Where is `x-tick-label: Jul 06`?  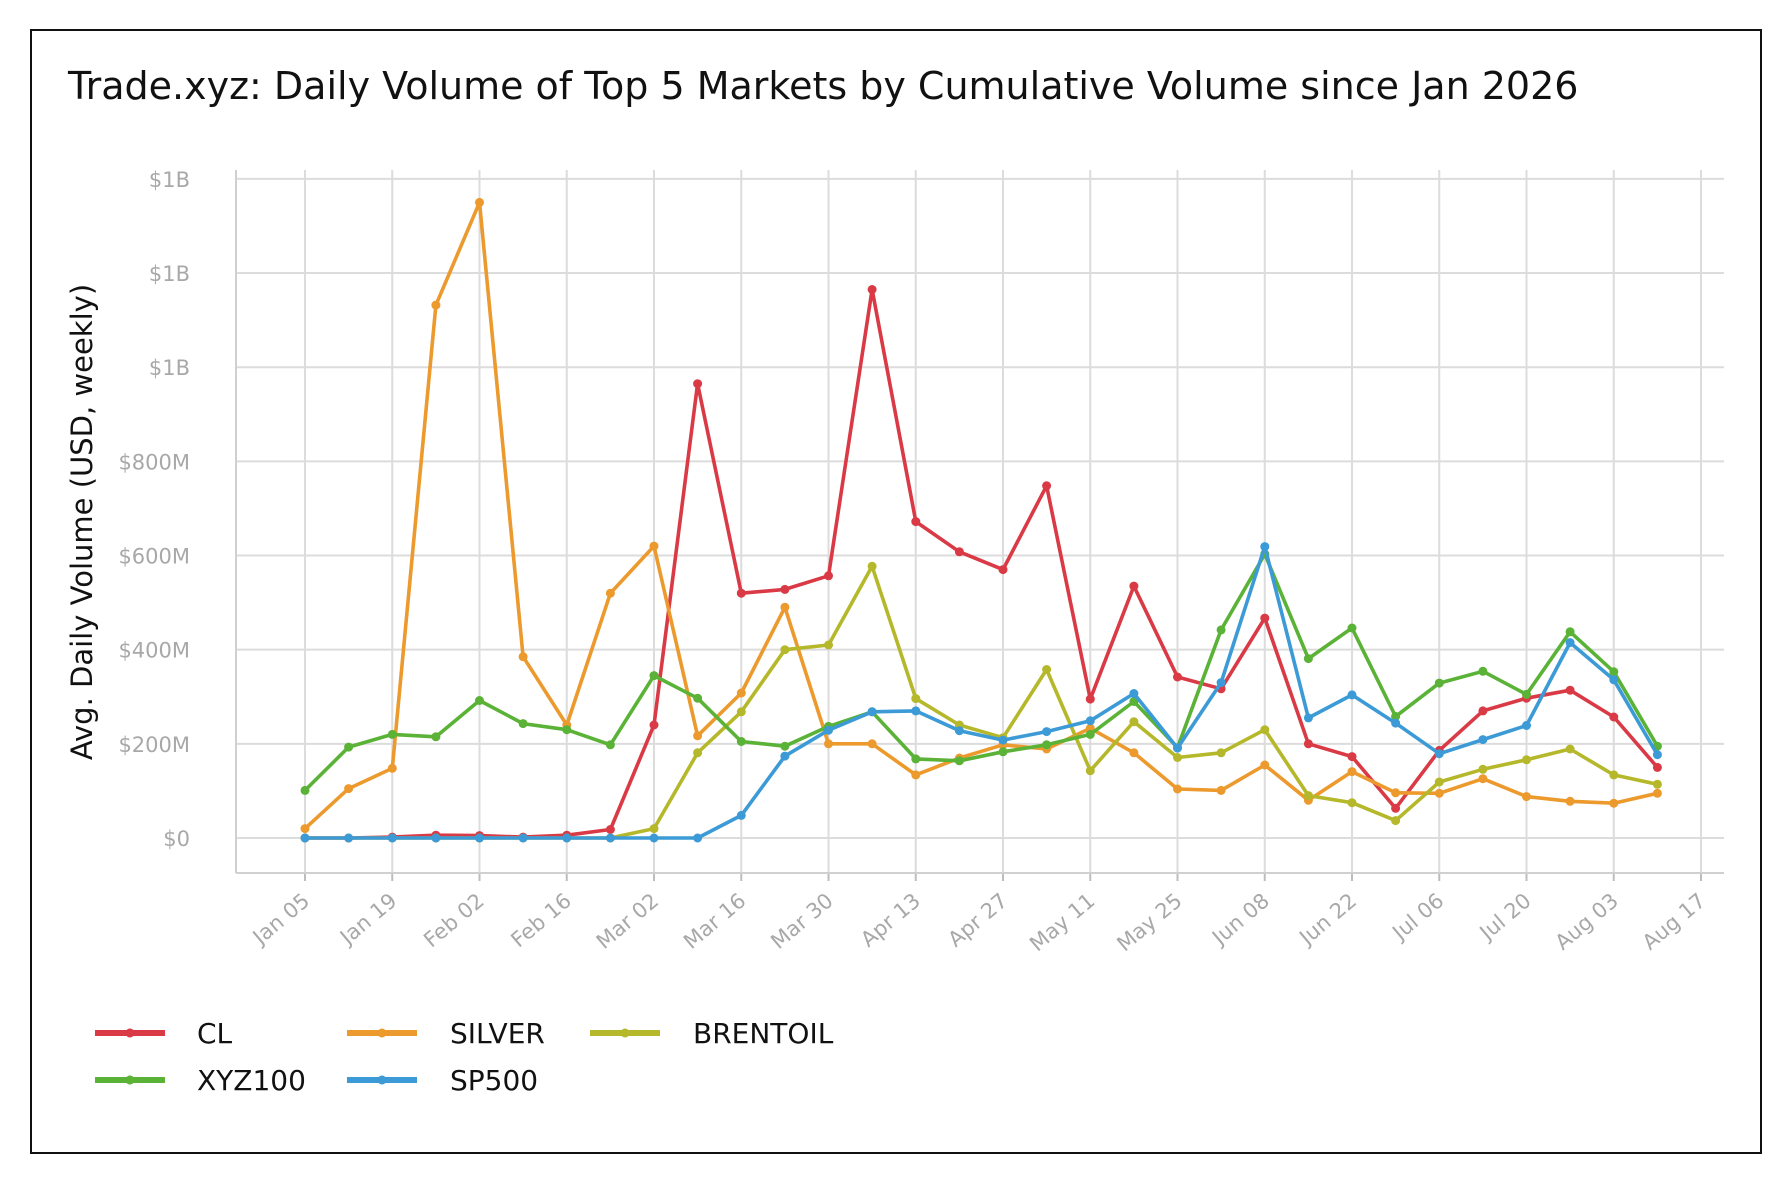
x-tick-label: Jul 06 is located at coordinates (1418, 916).